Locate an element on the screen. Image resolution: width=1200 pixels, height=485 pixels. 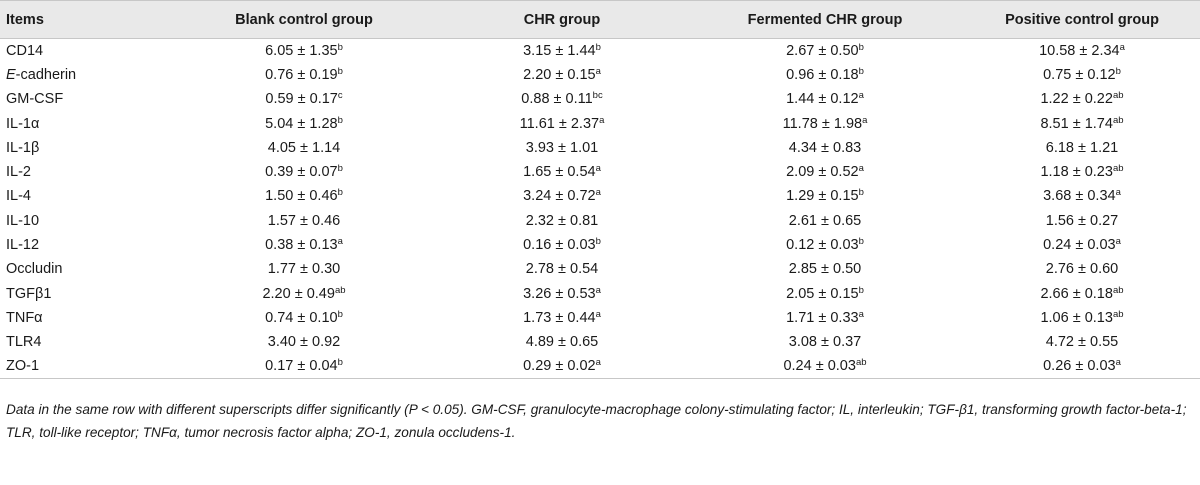
item-italic-part: E is located at coordinates (11, 74).